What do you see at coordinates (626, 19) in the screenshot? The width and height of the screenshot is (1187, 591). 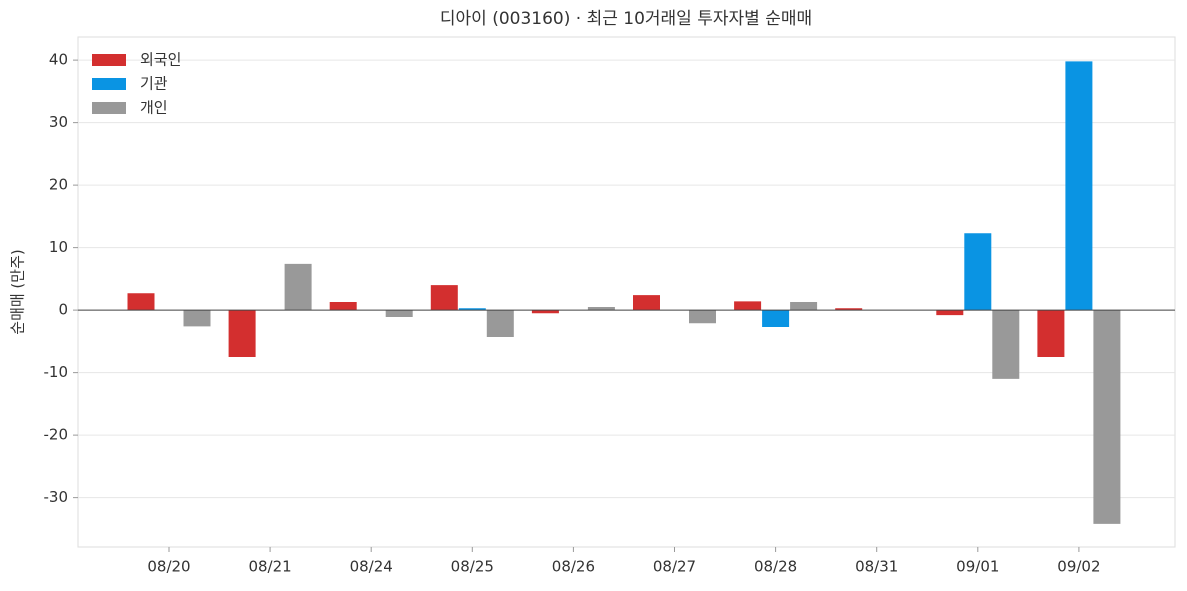 I see `chart-title: 디아이 (003160) · 최근 10거래일 투자자별 순매매` at bounding box center [626, 19].